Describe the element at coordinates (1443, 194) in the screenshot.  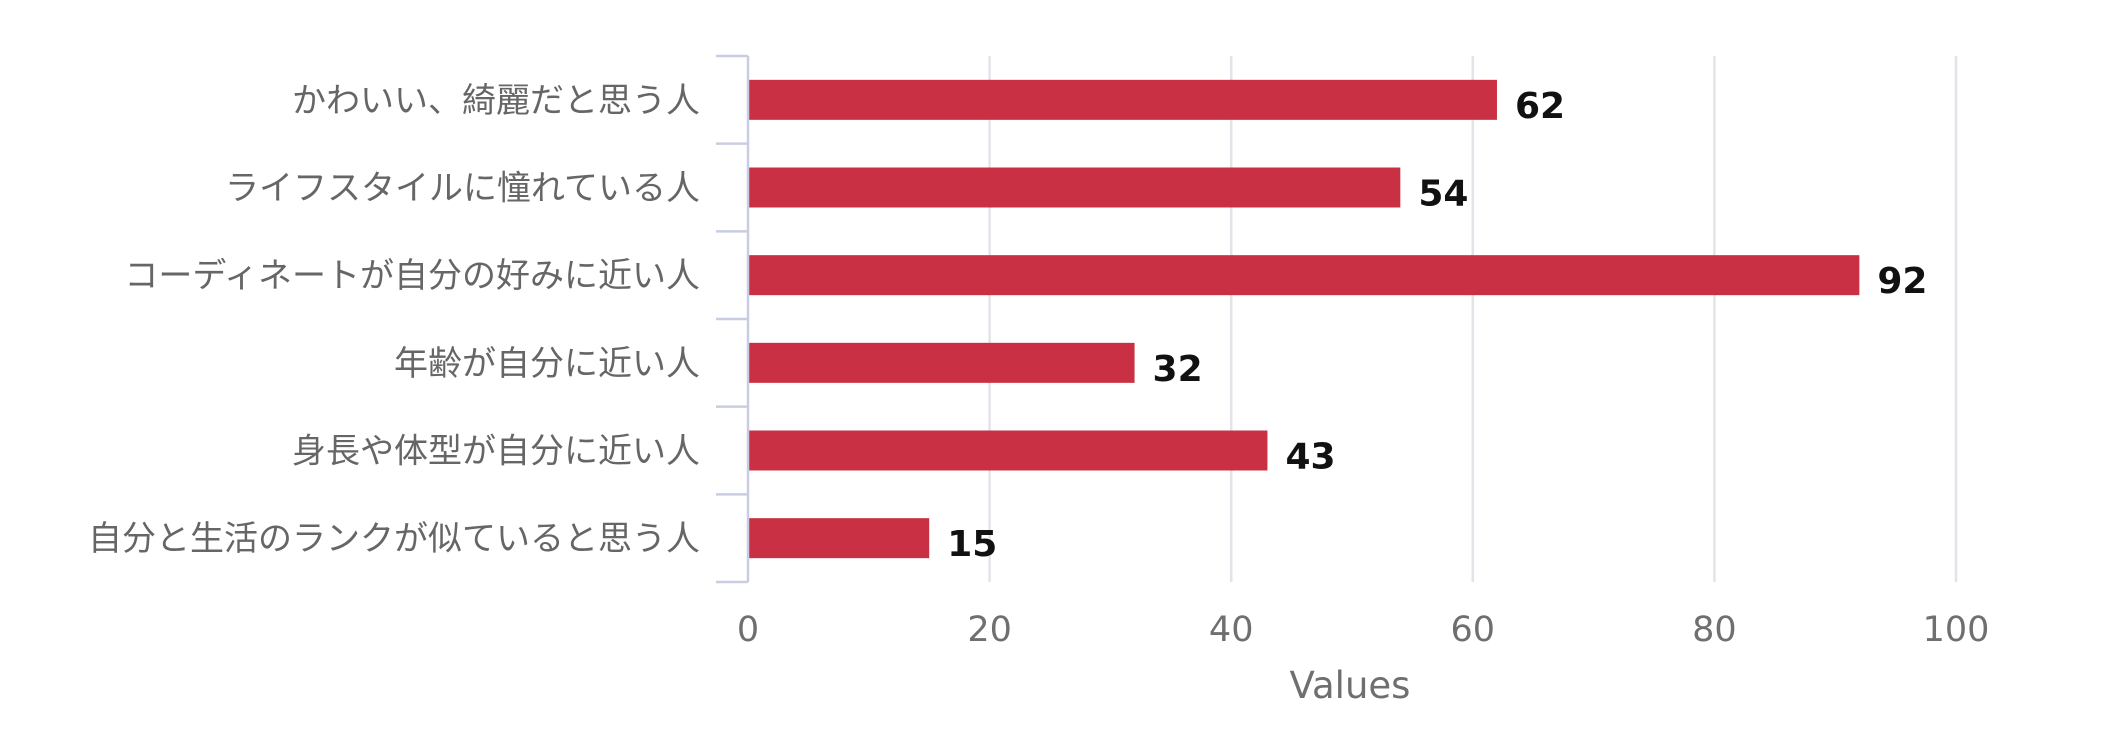
I see `data-label-1: 54` at that location.